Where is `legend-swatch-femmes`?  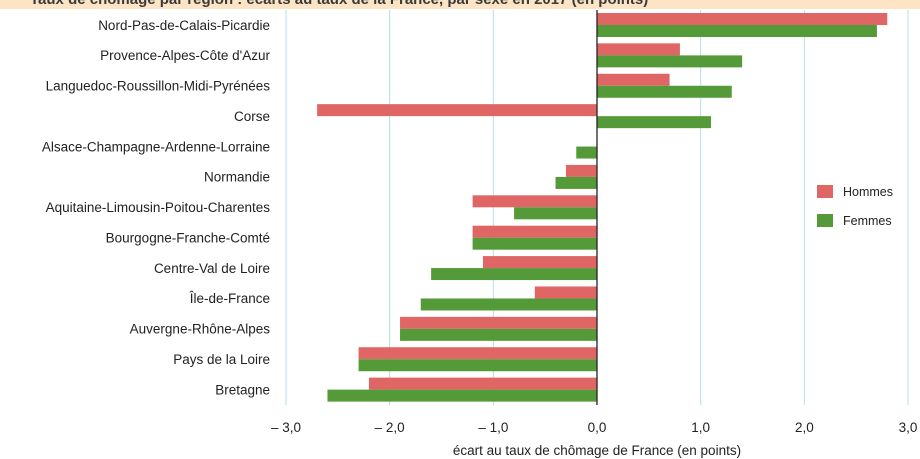 legend-swatch-femmes is located at coordinates (825, 220).